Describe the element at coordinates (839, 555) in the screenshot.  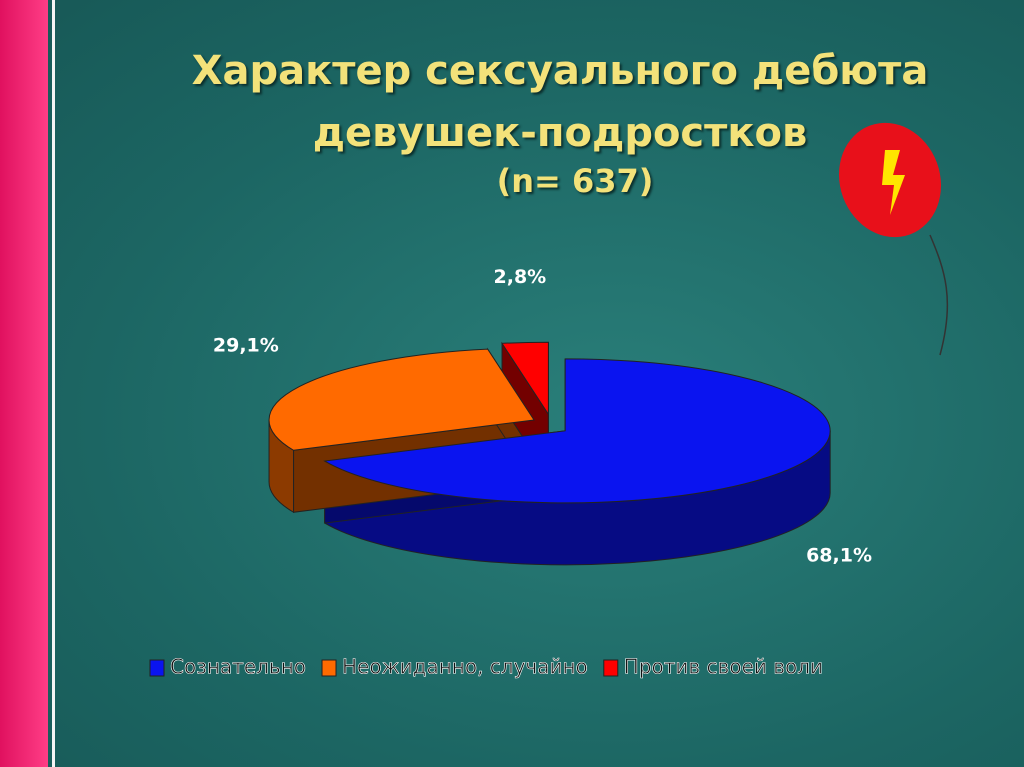
I see `data-label: 68,1%` at that location.